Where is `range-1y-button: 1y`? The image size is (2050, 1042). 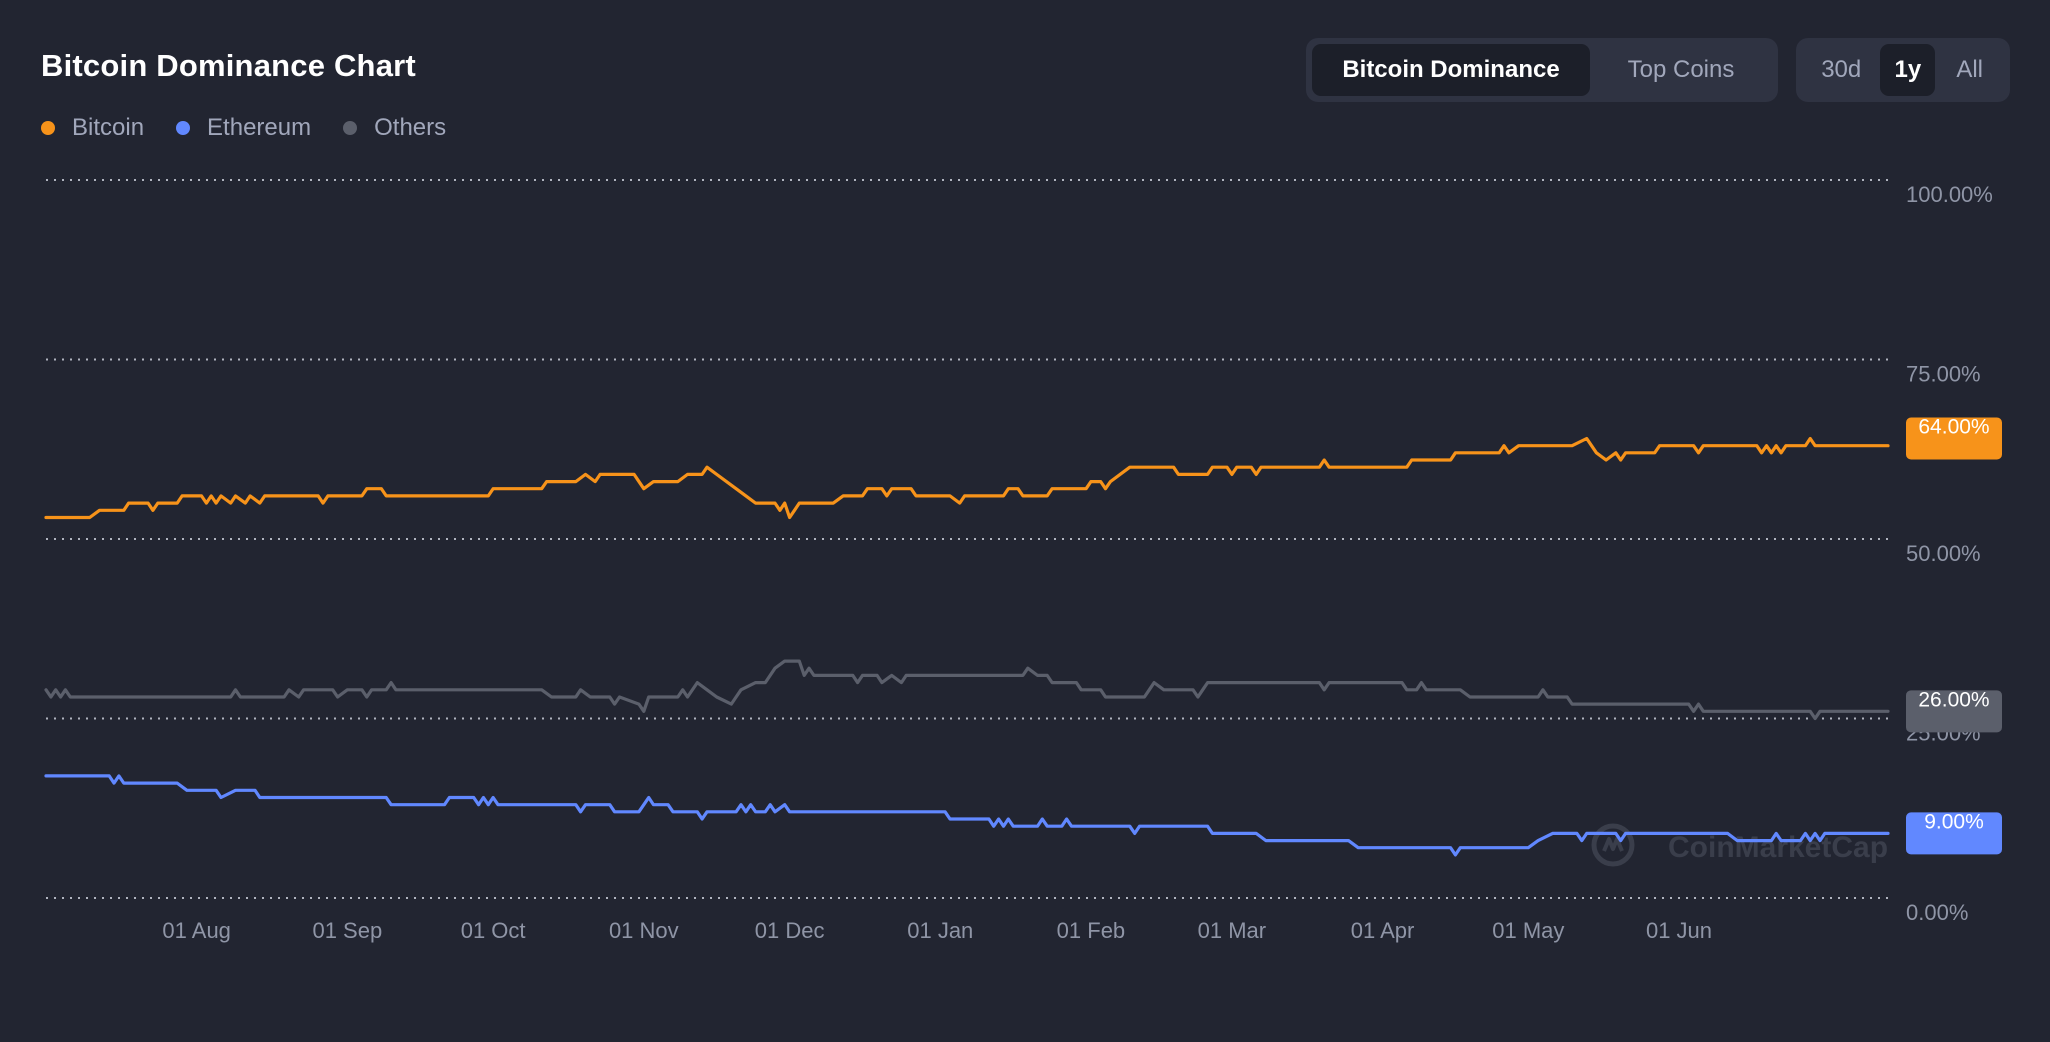
range-1y-button: 1y is located at coordinates (1908, 70).